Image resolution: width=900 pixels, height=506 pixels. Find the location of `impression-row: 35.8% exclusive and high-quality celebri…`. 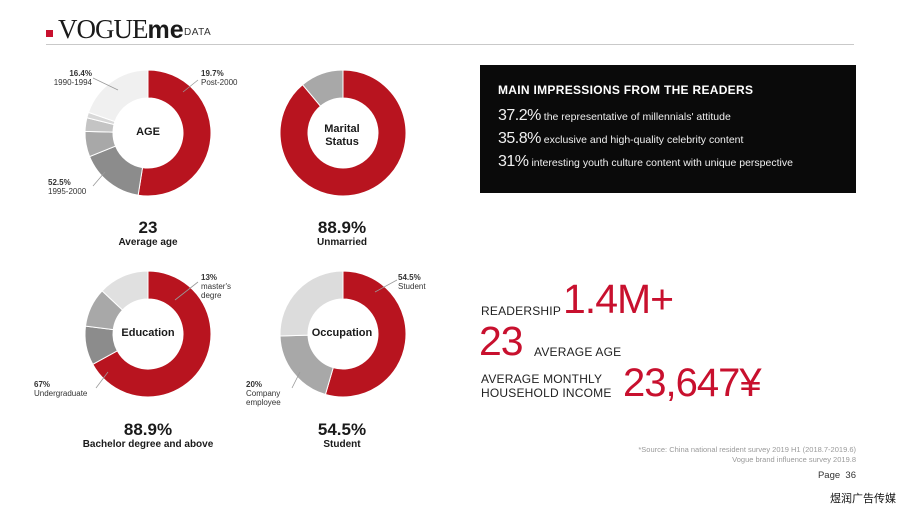

impression-row: 35.8% exclusive and high-quality celebri… is located at coordinates (620, 139).